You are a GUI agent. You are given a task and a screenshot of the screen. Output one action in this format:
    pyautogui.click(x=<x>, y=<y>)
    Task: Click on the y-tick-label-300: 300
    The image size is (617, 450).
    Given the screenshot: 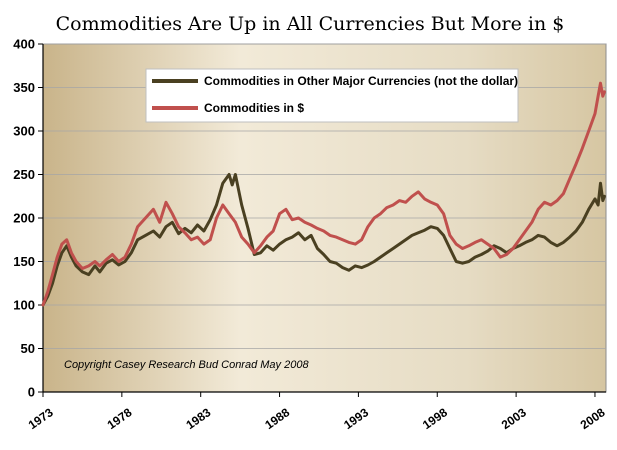 What is the action you would take?
    pyautogui.click(x=24, y=131)
    